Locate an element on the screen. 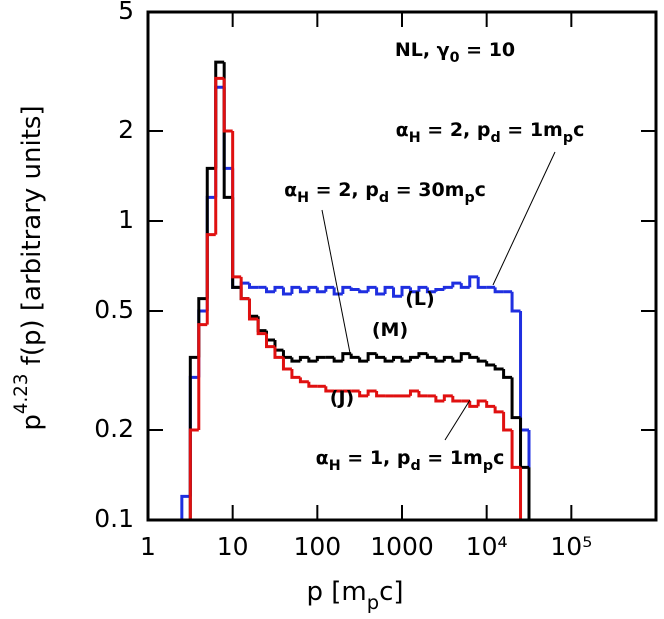  y-axis-label-part: p is located at coordinates (32, 422).